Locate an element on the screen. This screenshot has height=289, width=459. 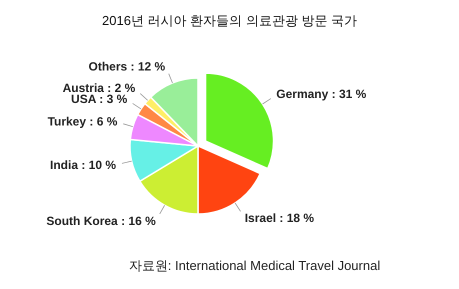
slice-label: Israel : 18 % is located at coordinates (279, 218).